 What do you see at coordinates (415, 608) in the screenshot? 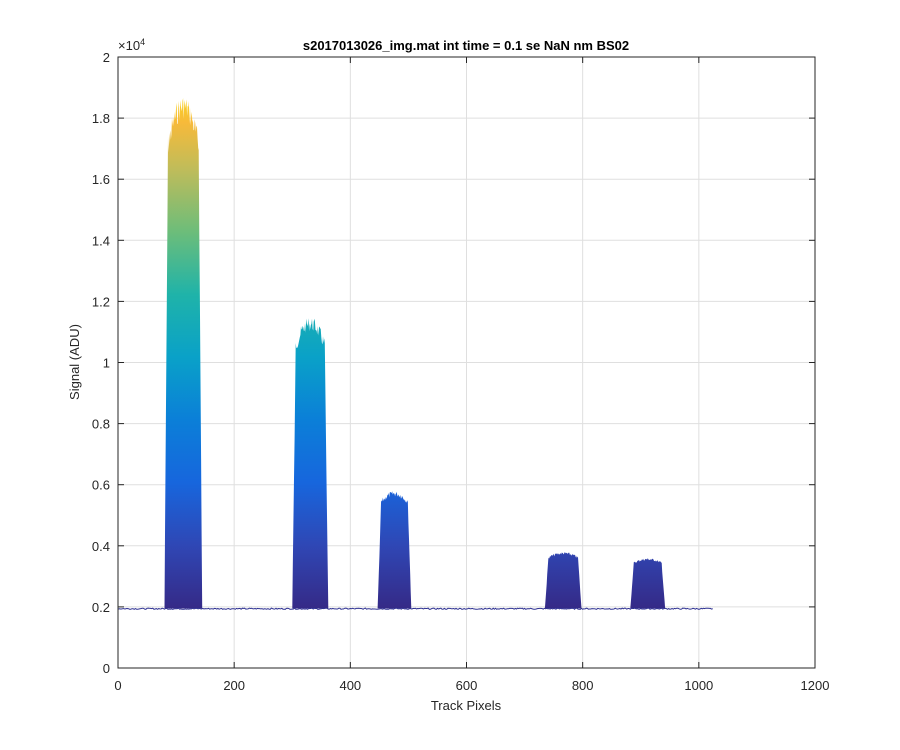
I see `baseline-trace` at bounding box center [415, 608].